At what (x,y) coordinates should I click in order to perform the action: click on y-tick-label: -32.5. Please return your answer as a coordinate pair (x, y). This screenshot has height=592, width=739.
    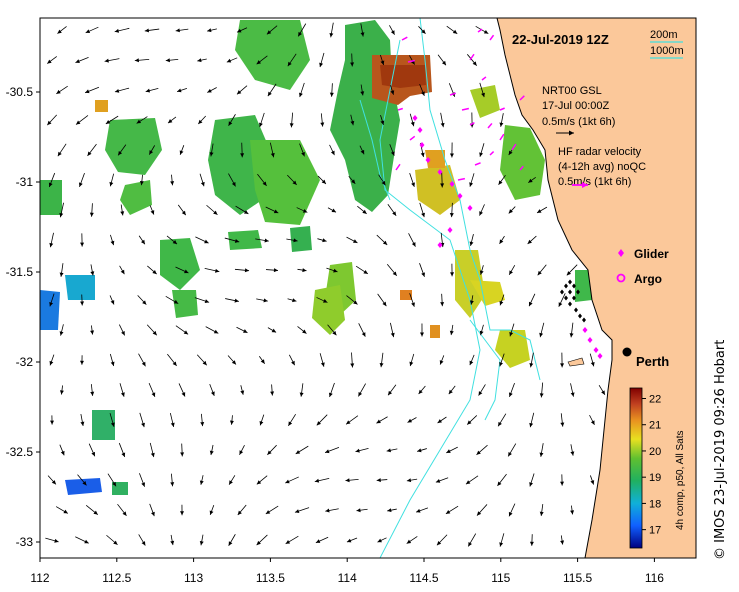
    Looking at the image, I should click on (20, 452).